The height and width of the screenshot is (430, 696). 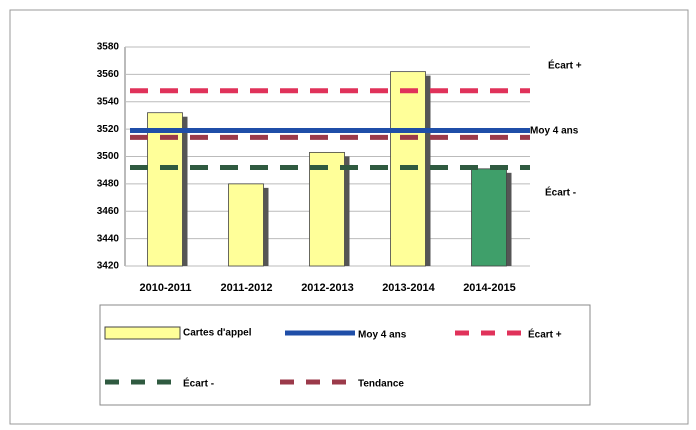 I want to click on y-tick-label: 3560, so click(x=108, y=74).